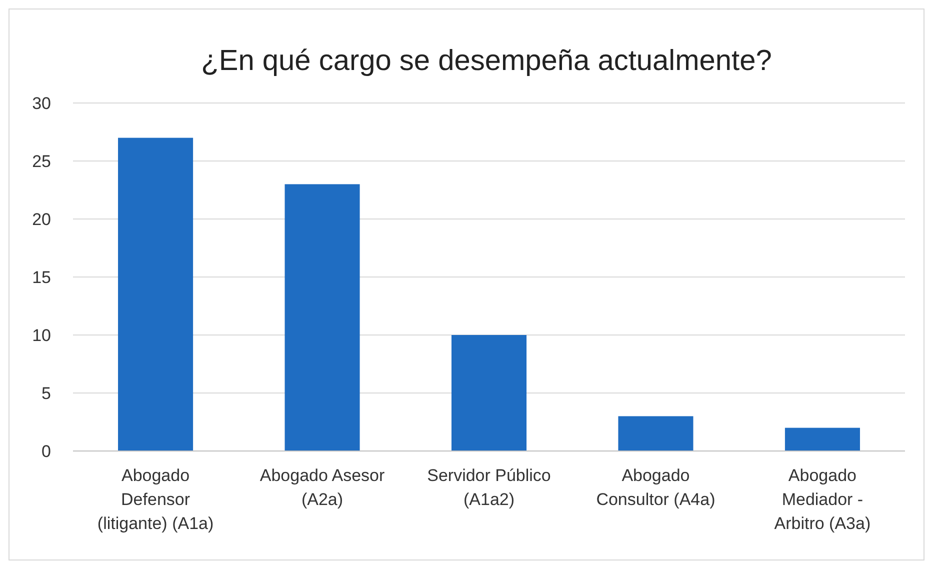  What do you see at coordinates (656, 487) in the screenshot?
I see `x-tick-label: Abogado Consultor (A4a)` at bounding box center [656, 487].